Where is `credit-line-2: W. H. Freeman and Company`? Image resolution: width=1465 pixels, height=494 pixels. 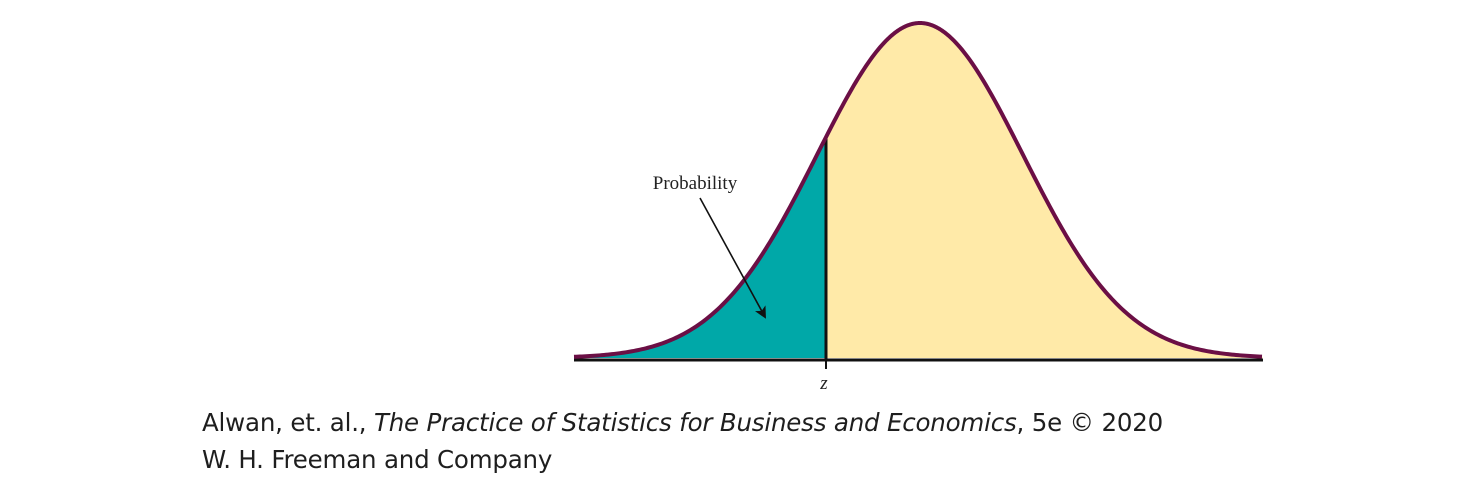 credit-line-2: W. H. Freeman and Company is located at coordinates (377, 459).